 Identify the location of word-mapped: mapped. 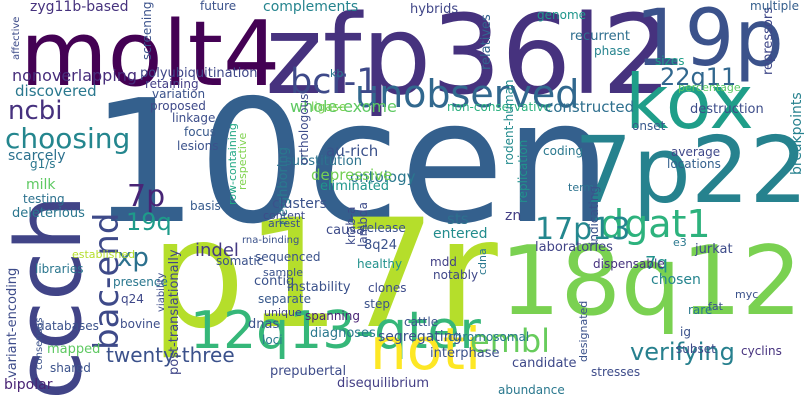
(74, 349).